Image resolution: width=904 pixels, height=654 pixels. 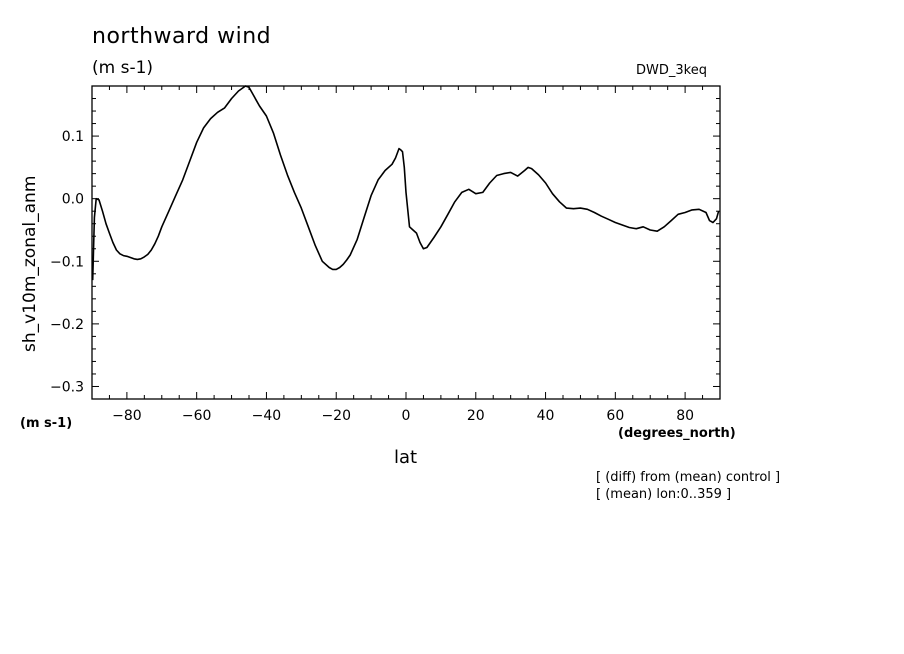 What do you see at coordinates (677, 433) in the screenshot?
I see `x-axis-units: (degrees_north)` at bounding box center [677, 433].